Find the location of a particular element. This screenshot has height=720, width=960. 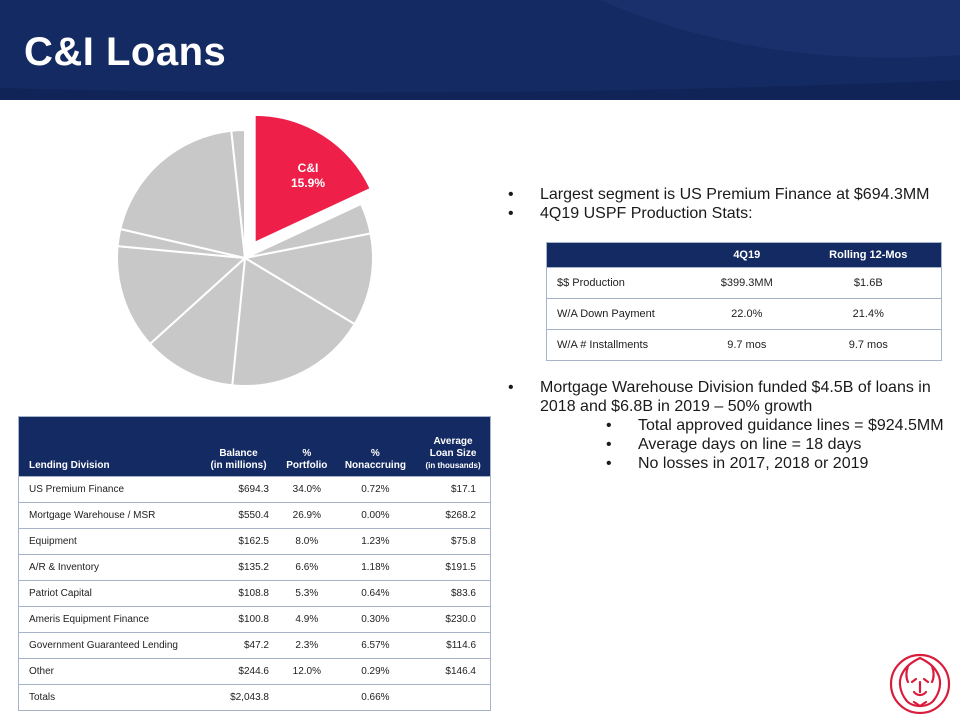

bullet-item: 4Q19 USPF Production Stats: is located at coordinates (728, 213).